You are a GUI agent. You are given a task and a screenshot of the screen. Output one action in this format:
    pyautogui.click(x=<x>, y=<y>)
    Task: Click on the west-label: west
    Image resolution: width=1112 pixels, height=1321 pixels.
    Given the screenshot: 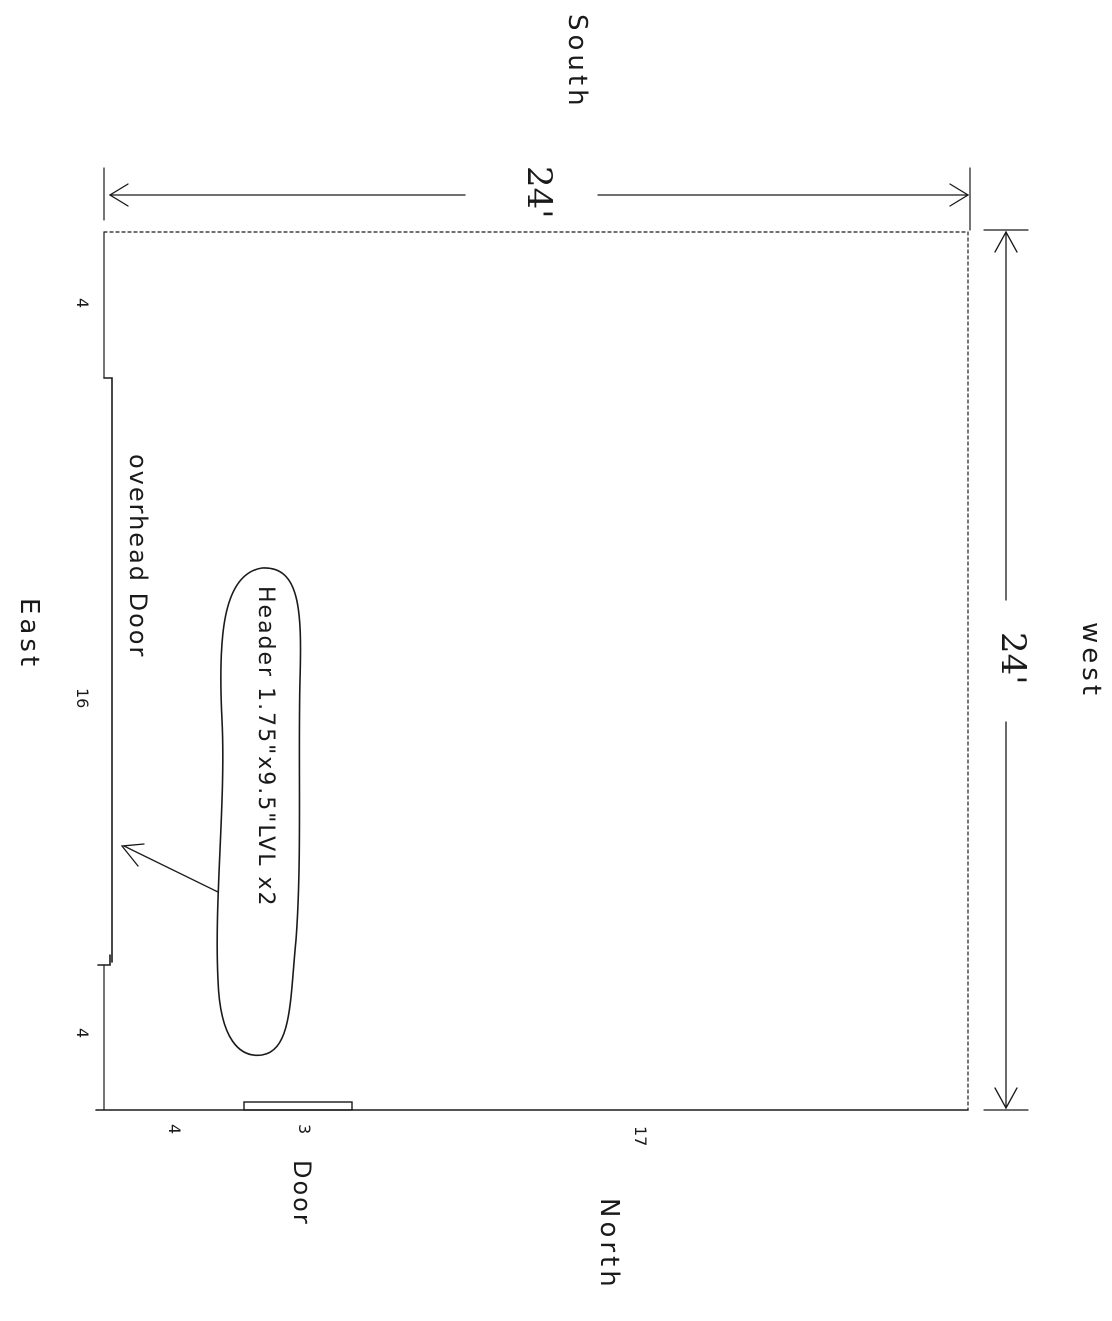 What is the action you would take?
    pyautogui.click(x=1091, y=661)
    